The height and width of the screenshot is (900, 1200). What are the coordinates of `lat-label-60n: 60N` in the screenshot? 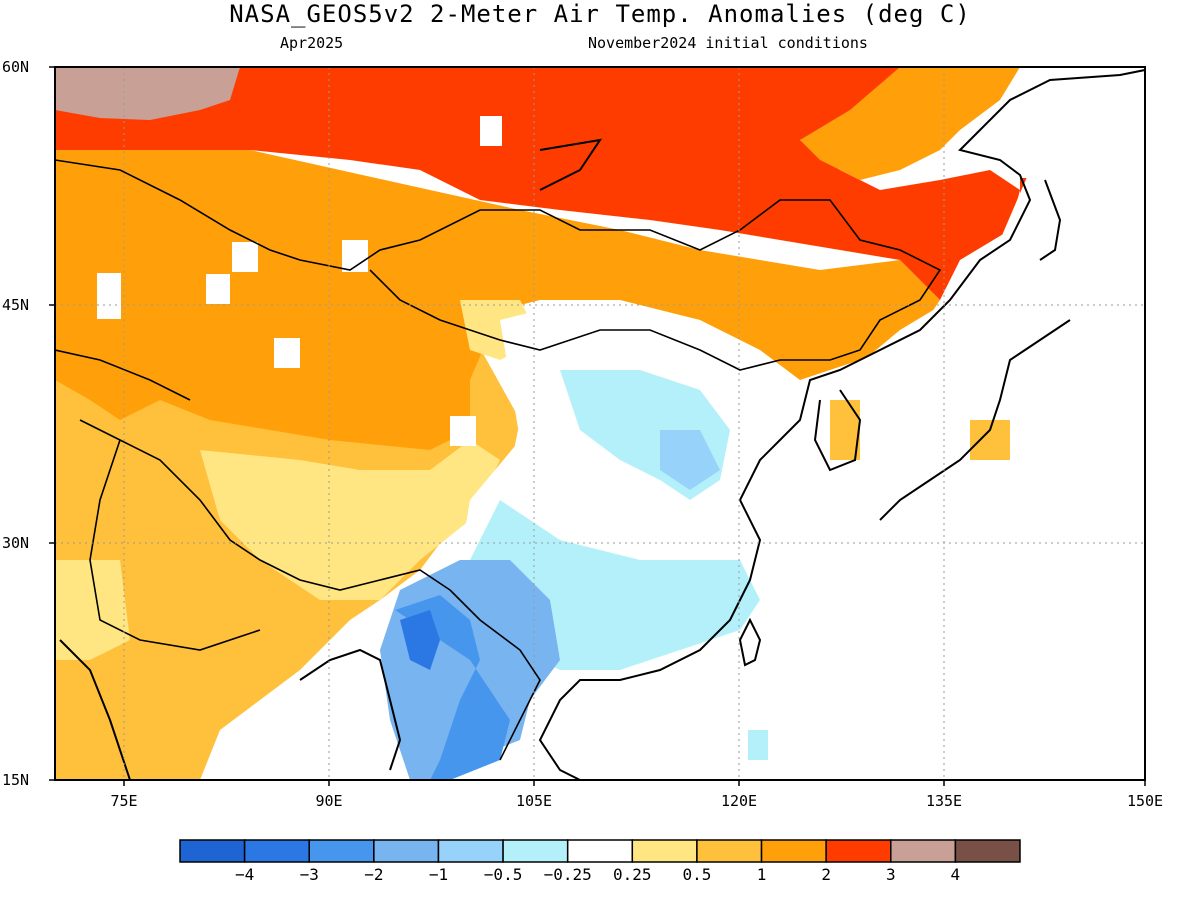 It's located at (16, 67).